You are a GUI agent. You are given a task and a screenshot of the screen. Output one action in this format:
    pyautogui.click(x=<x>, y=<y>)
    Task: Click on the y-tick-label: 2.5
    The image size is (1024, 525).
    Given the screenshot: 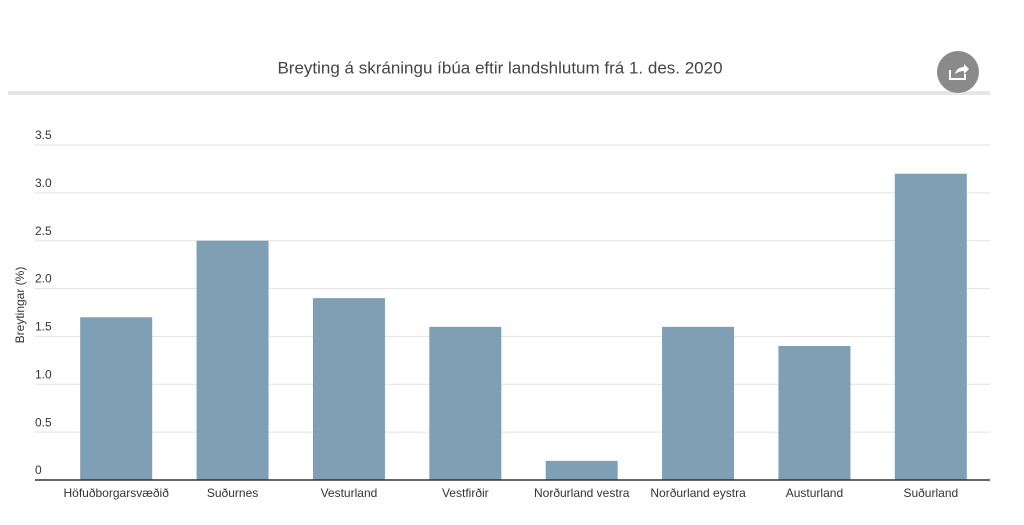 What is the action you would take?
    pyautogui.click(x=43, y=231)
    